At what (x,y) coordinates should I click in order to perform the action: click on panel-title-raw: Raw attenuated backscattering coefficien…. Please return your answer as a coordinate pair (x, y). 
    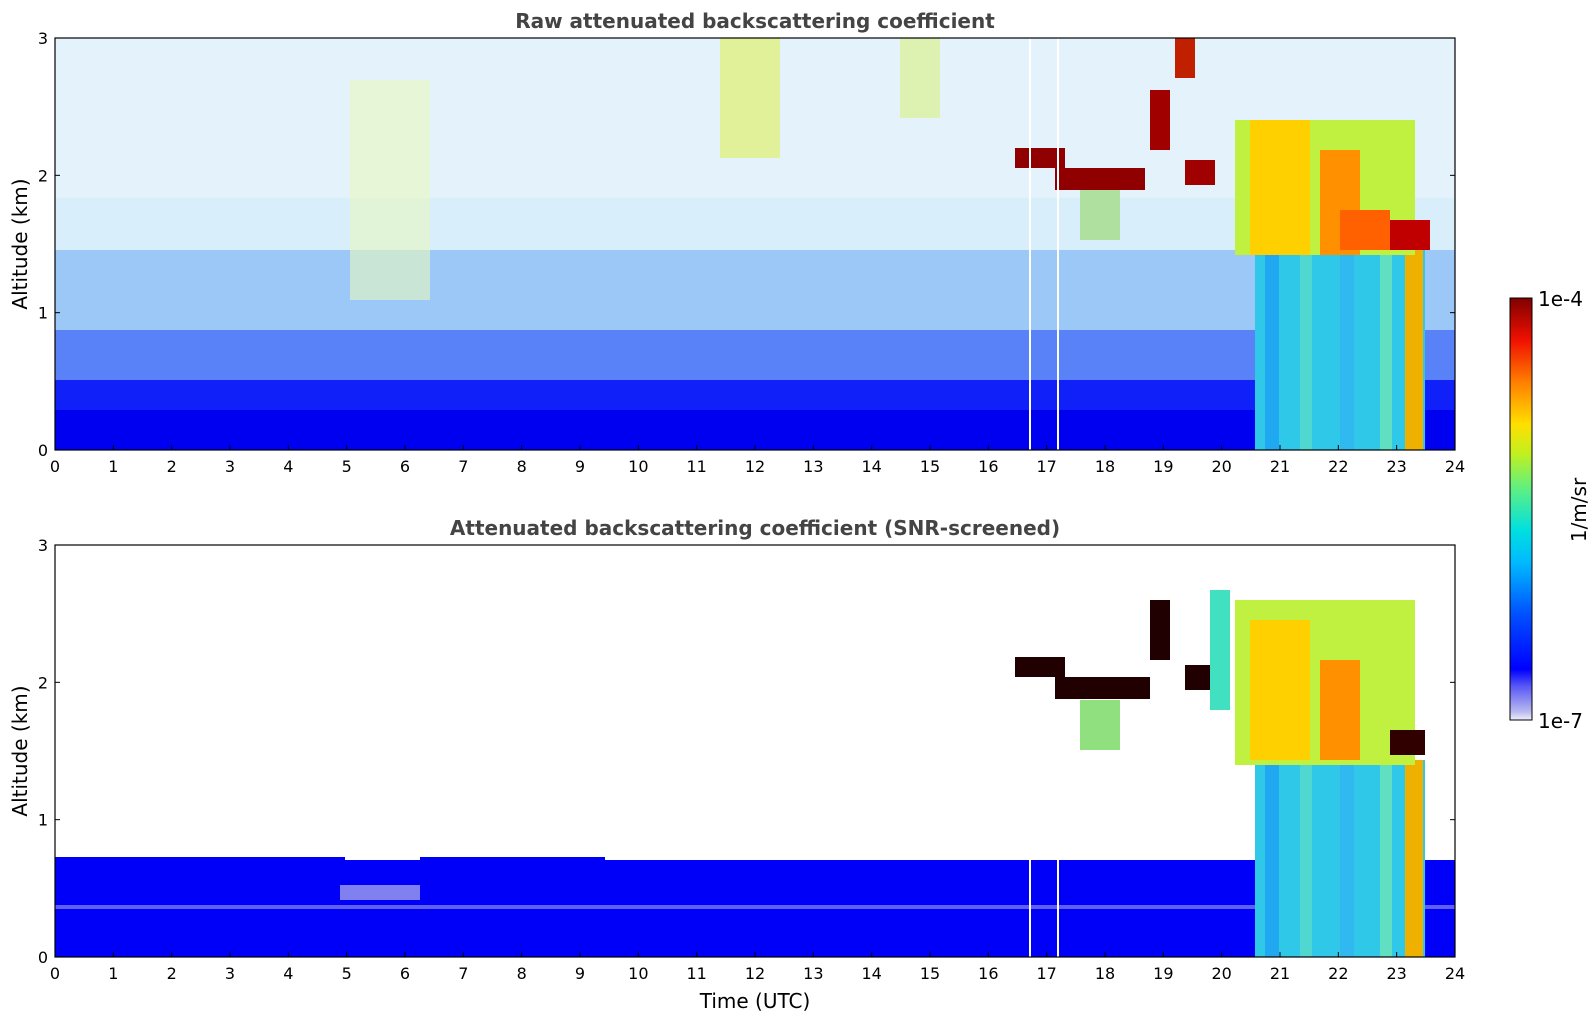
    Looking at the image, I should click on (755, 21).